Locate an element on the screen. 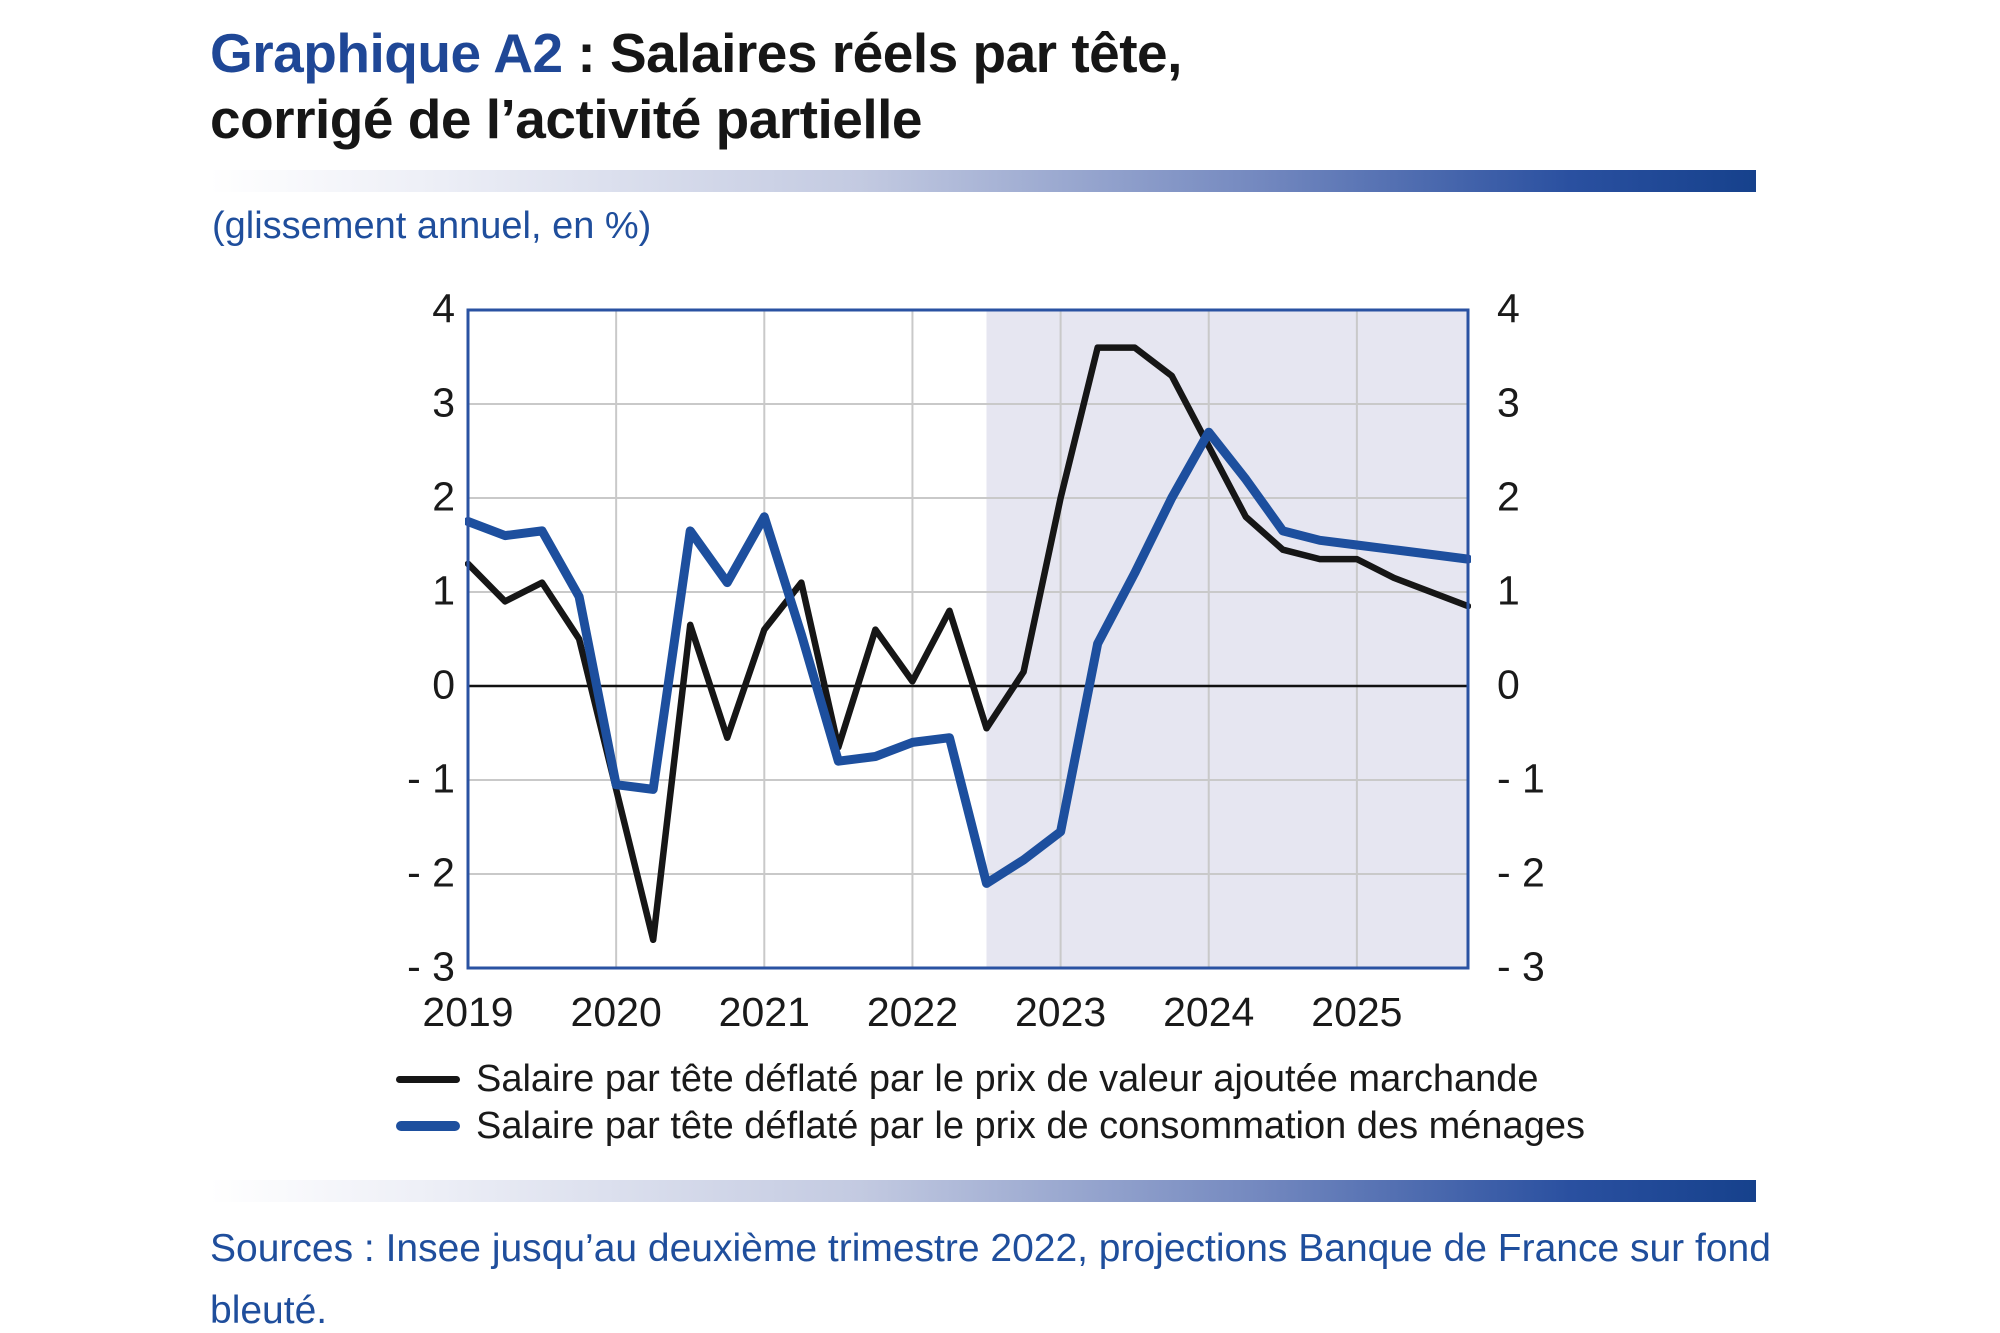  y-tick-label-left: - 1 is located at coordinates (431, 778).